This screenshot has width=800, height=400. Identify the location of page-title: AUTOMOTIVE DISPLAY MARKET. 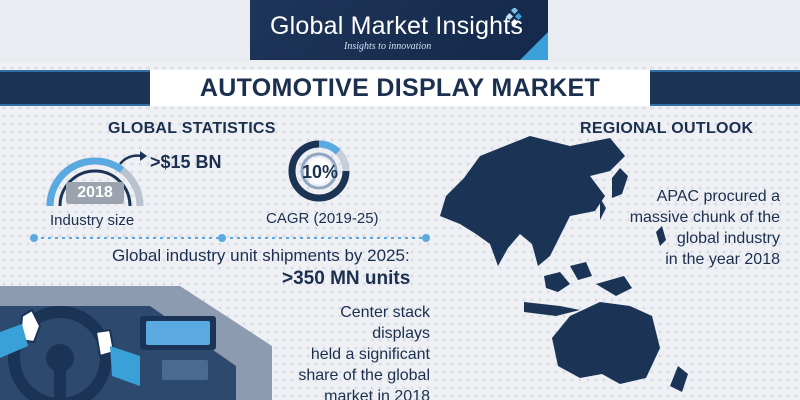
(400, 87).